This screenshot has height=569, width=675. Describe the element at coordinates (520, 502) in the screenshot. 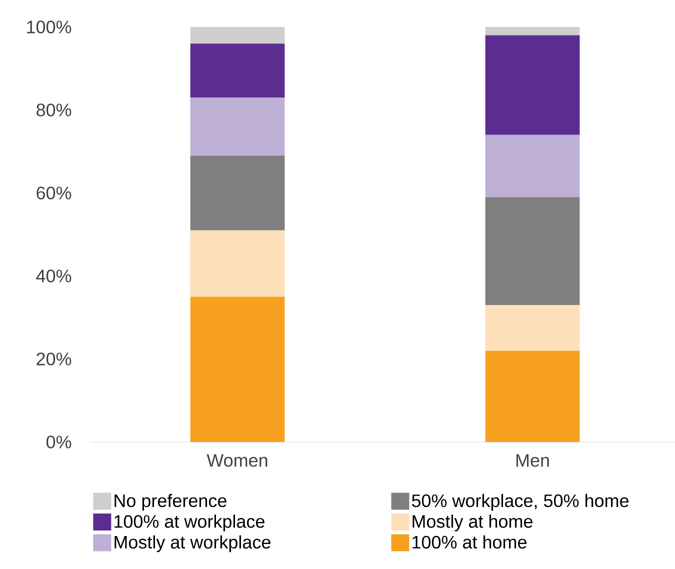

I see `legend-label: 50% workplace, 50% home` at that location.